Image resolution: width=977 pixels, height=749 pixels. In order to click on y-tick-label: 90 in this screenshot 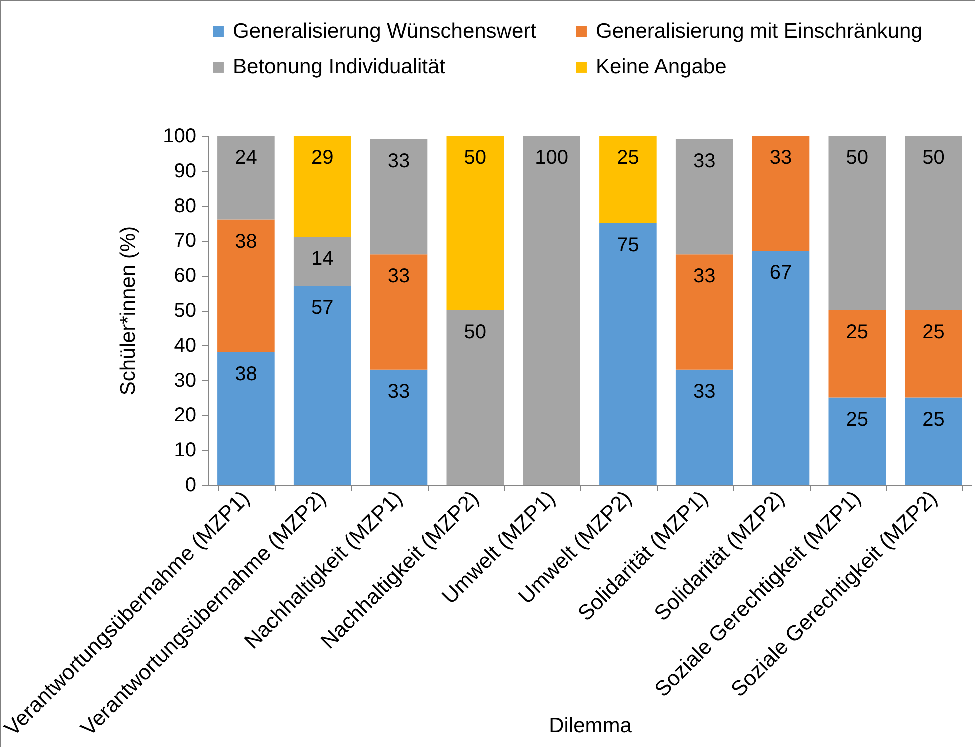, I will do `click(185, 171)`.